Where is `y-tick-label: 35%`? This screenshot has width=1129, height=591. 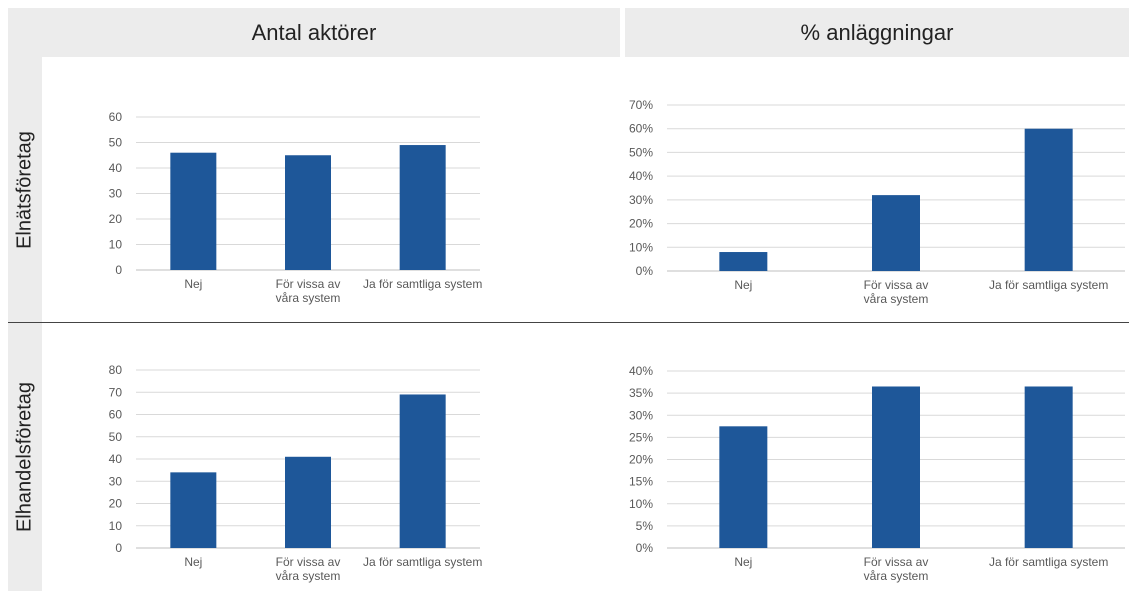
y-tick-label: 35% is located at coordinates (641, 393).